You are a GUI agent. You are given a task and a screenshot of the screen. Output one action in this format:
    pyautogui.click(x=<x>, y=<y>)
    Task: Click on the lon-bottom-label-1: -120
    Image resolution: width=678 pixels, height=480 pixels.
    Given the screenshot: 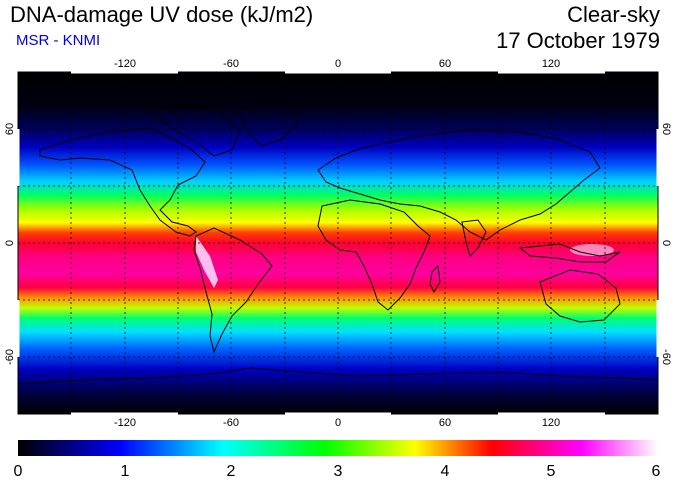 What is the action you would take?
    pyautogui.click(x=125, y=423)
    